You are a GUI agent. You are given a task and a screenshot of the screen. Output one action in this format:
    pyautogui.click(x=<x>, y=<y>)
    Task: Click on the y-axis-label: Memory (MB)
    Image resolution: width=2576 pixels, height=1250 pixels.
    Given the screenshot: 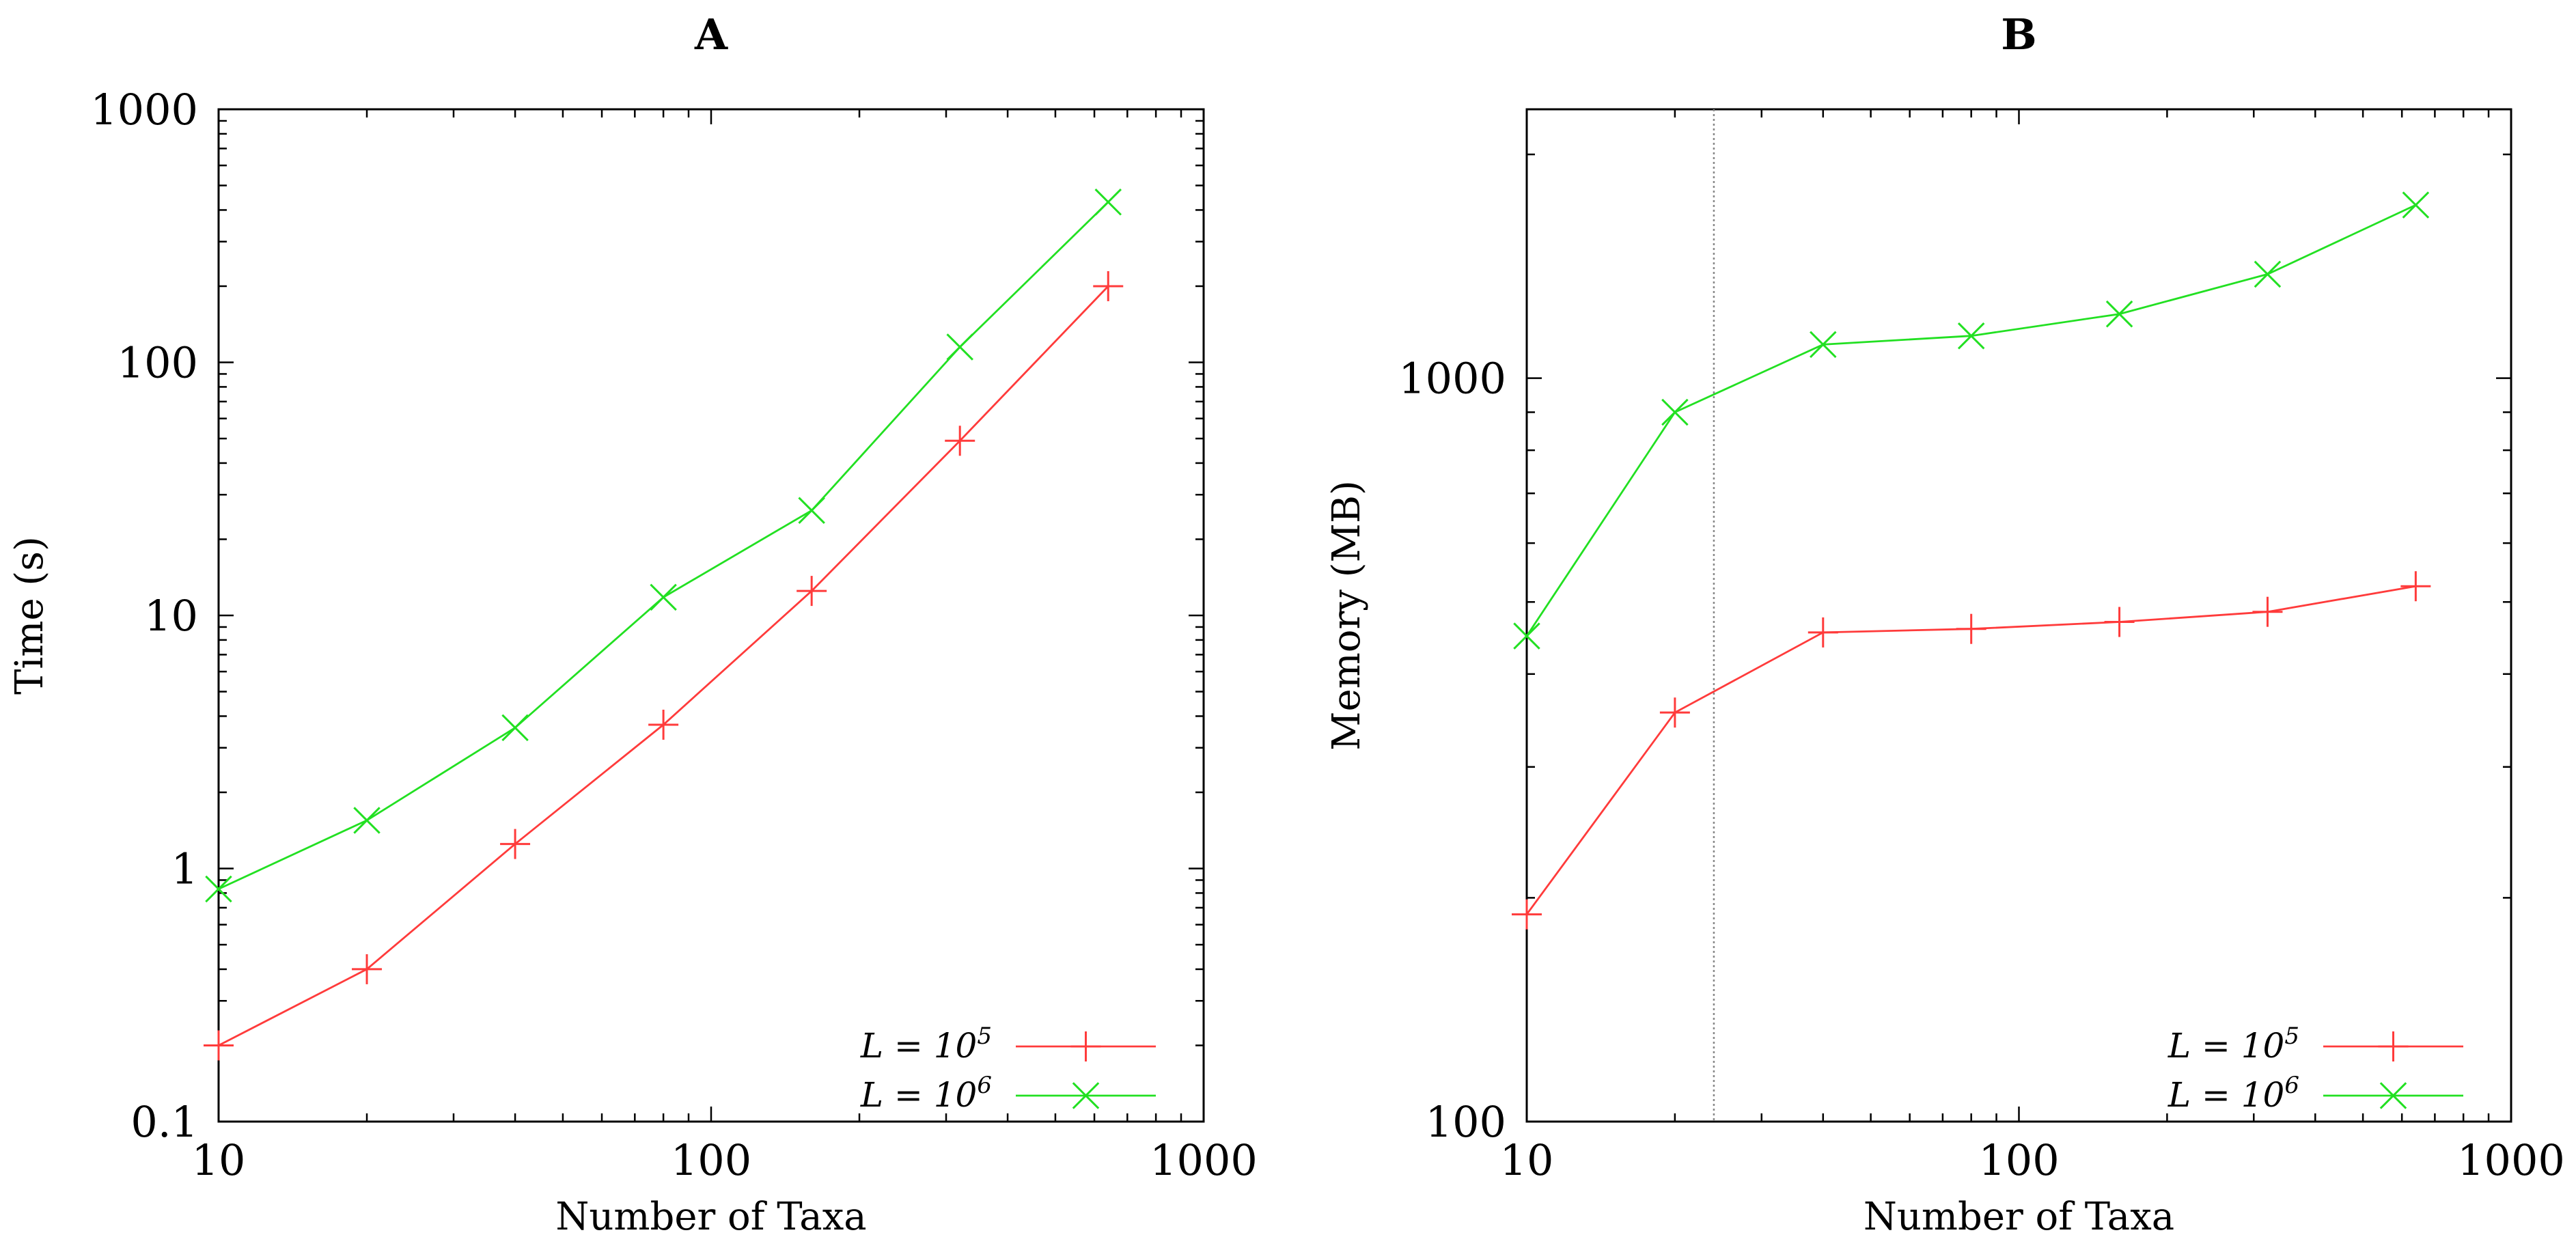 What is the action you would take?
    pyautogui.click(x=1347, y=615)
    